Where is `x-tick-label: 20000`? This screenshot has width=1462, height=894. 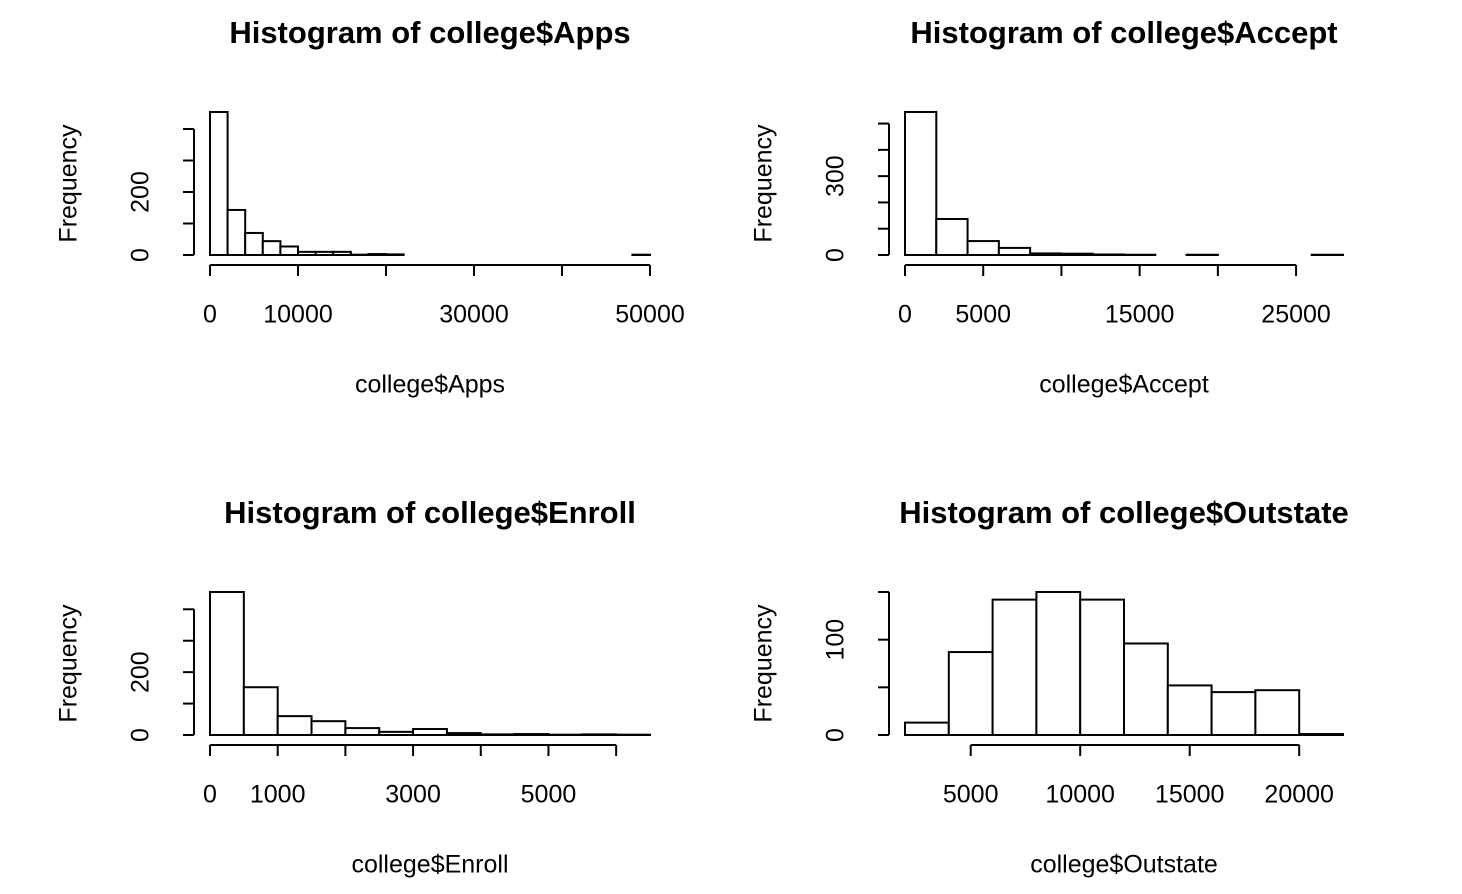 x-tick-label: 20000 is located at coordinates (1299, 795).